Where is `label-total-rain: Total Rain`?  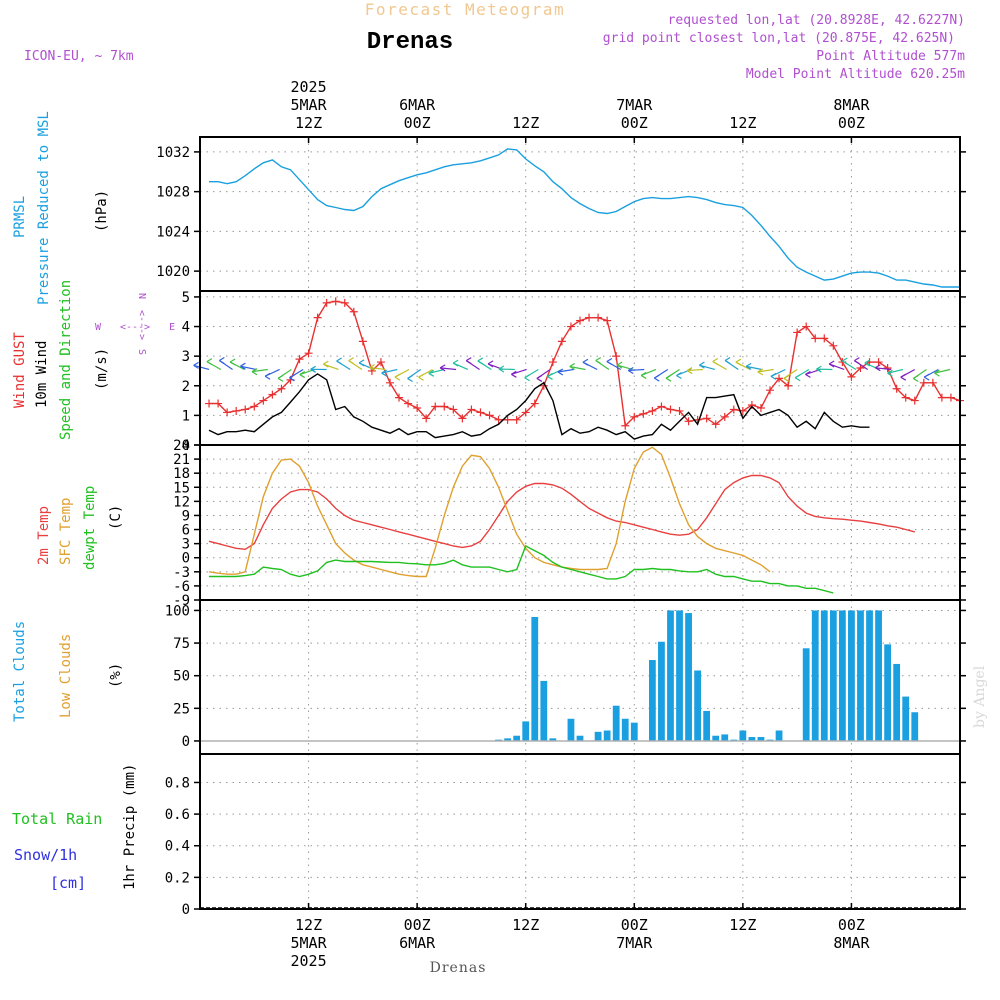
label-total-rain: Total Rain is located at coordinates (57, 819).